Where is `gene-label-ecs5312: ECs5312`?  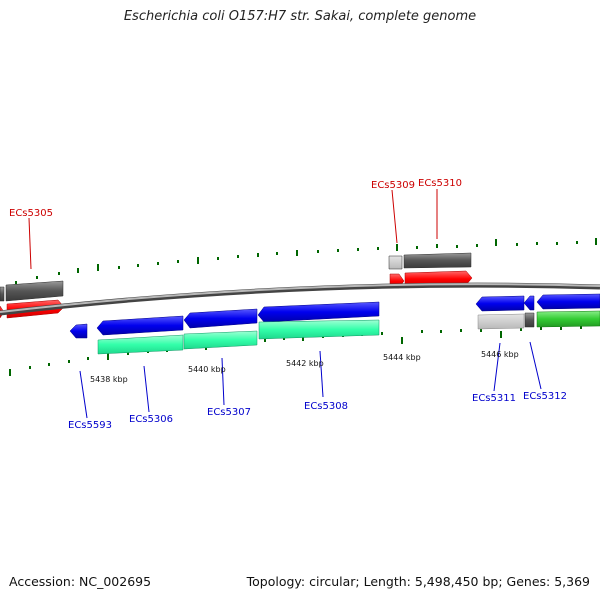 gene-label-ecs5312: ECs5312 is located at coordinates (545, 396).